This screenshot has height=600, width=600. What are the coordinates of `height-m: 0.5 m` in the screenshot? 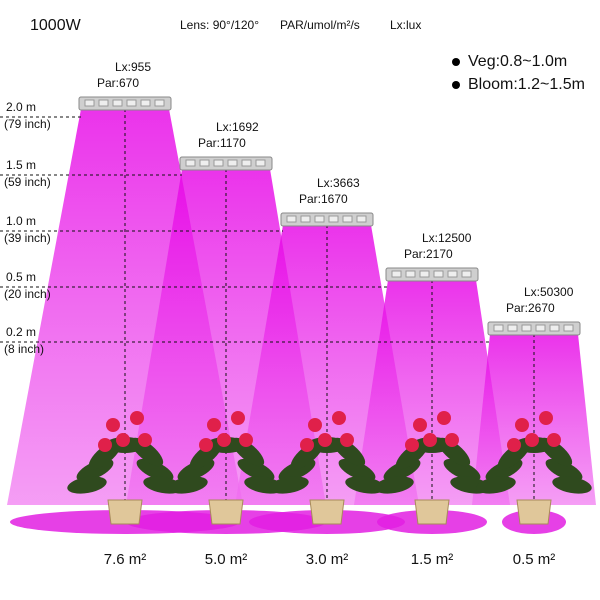 It's located at (21, 277).